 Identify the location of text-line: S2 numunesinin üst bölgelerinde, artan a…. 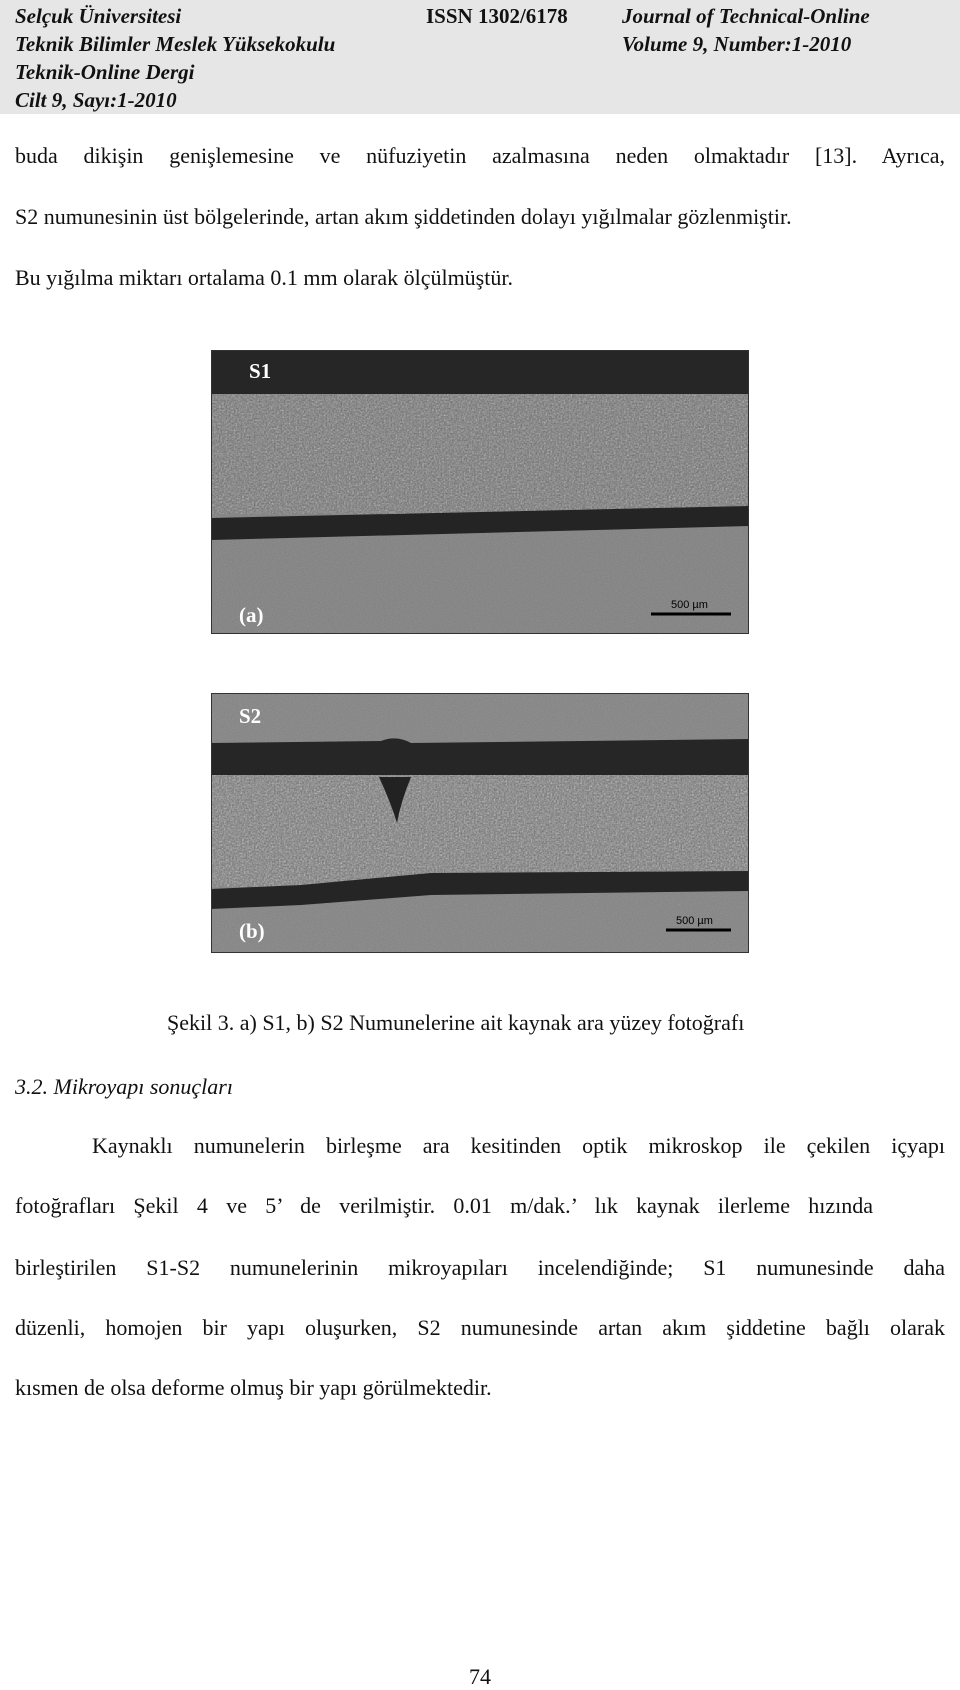
(403, 216).